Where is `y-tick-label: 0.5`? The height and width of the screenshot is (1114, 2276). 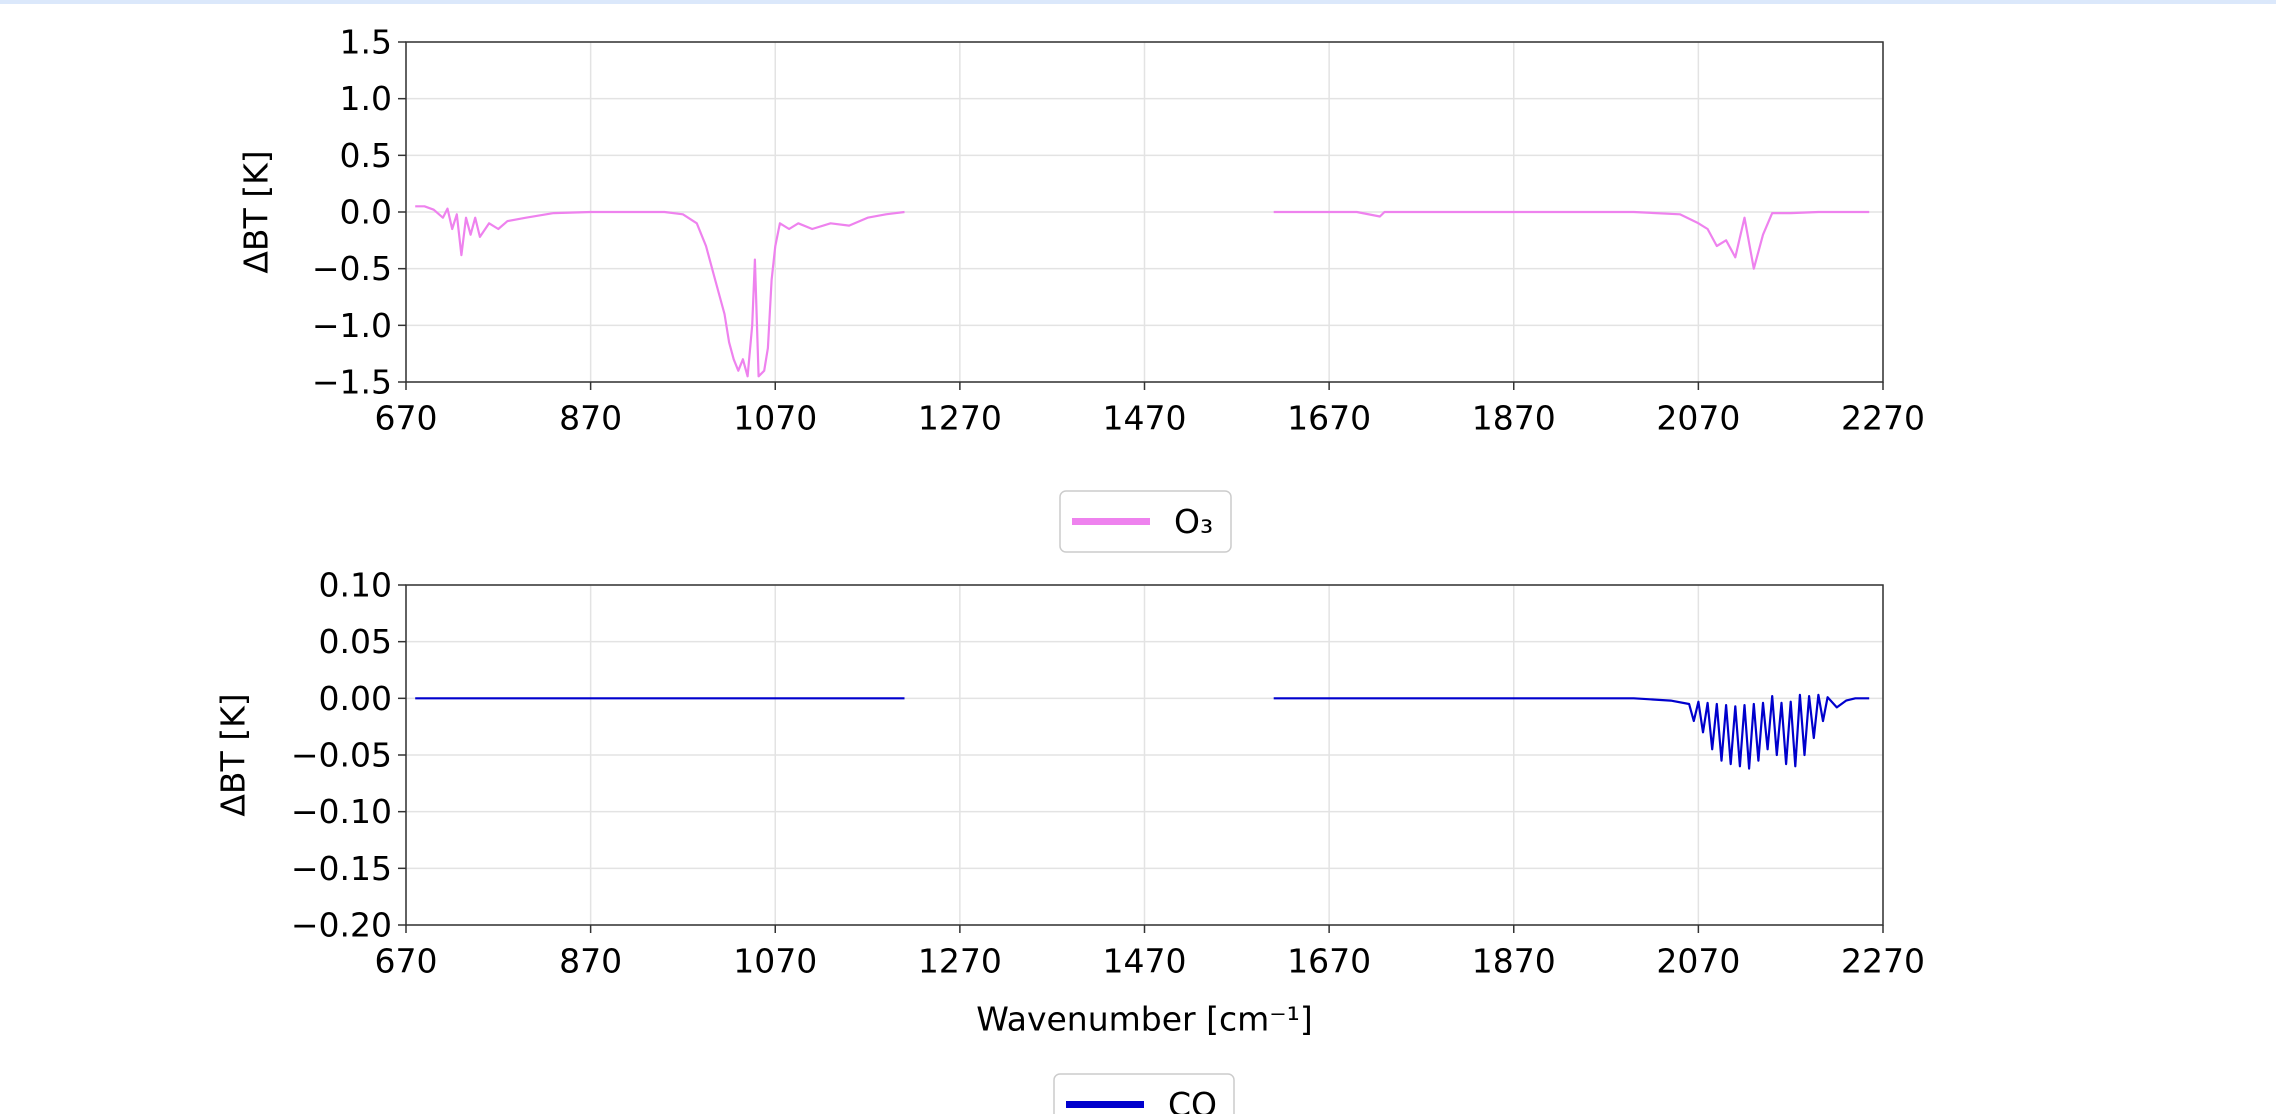
y-tick-label: 0.5 is located at coordinates (366, 155).